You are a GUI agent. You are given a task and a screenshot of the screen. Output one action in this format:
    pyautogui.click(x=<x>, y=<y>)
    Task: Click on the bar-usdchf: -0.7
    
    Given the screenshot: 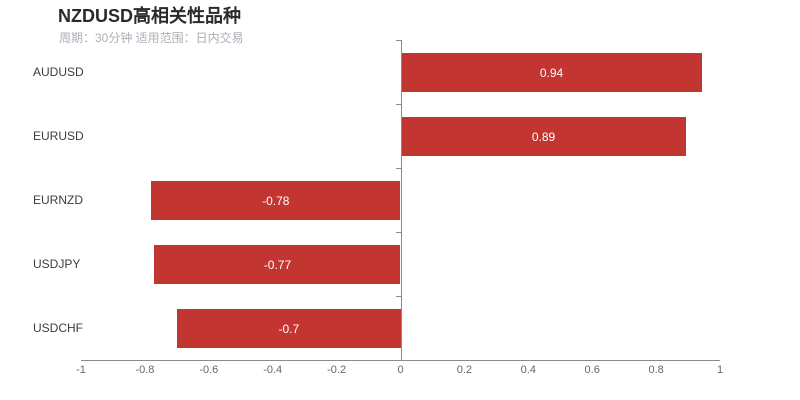 What is the action you would take?
    pyautogui.click(x=288, y=328)
    